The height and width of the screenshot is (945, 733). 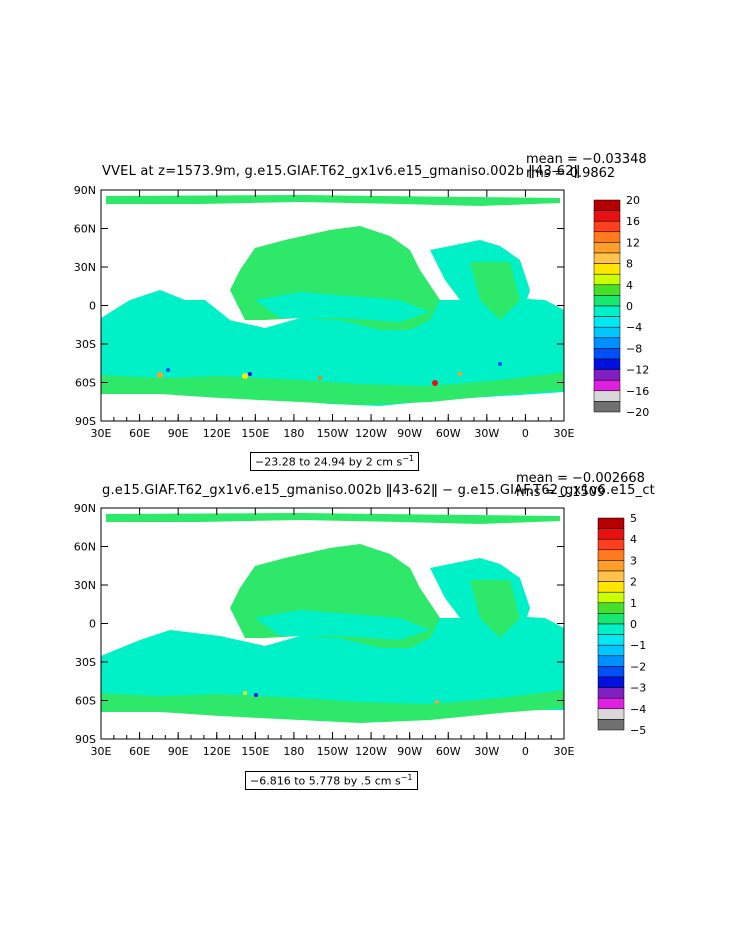 I want to click on x-tick-label: 0, so click(x=525, y=433).